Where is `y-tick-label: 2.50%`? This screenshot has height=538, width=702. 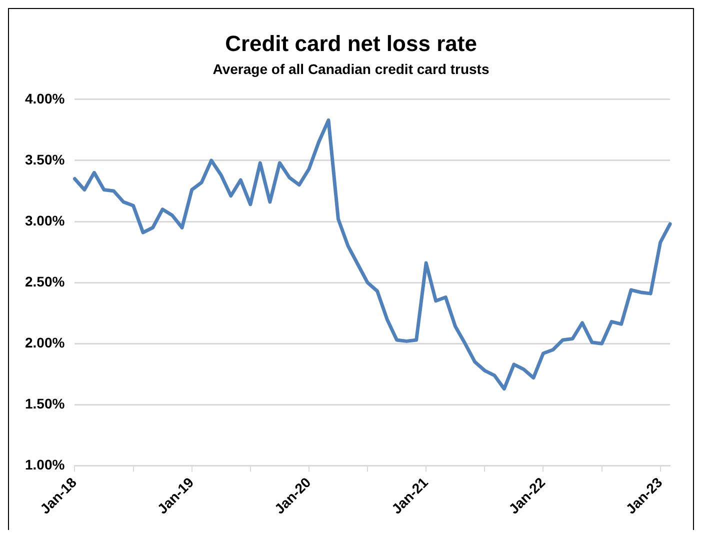 y-tick-label: 2.50% is located at coordinates (45, 281).